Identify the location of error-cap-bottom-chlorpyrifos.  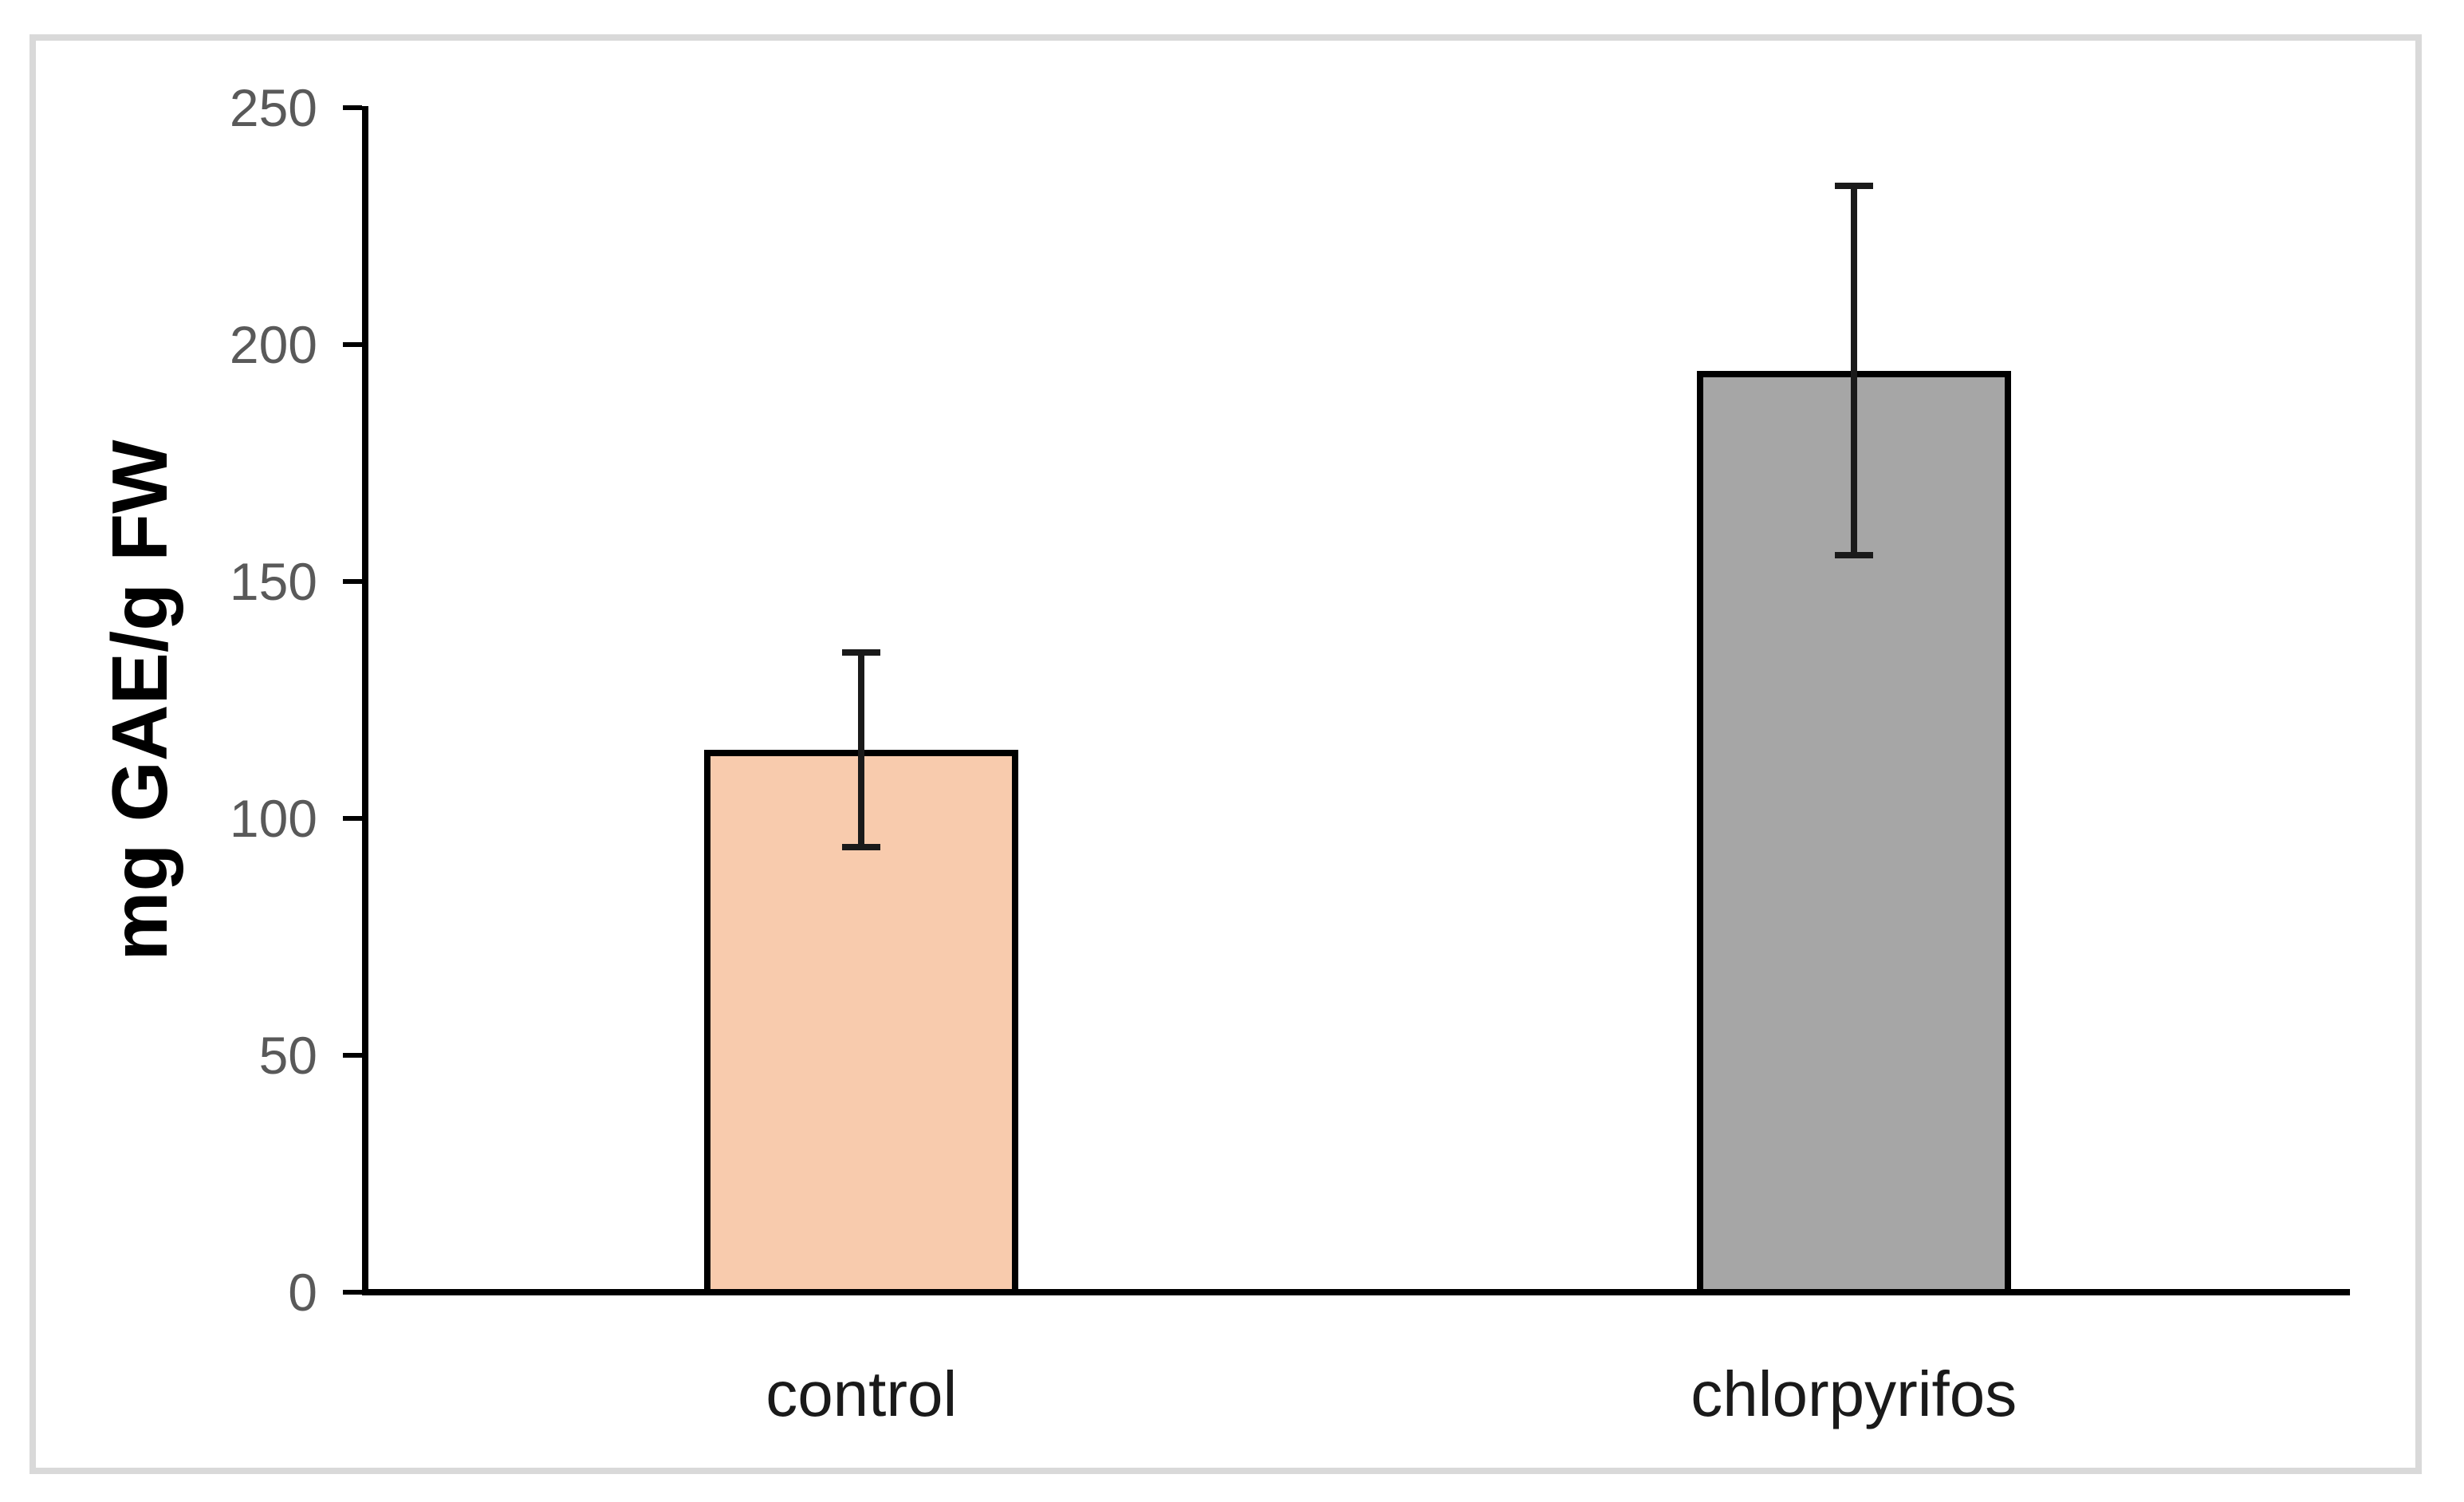
(1853, 555).